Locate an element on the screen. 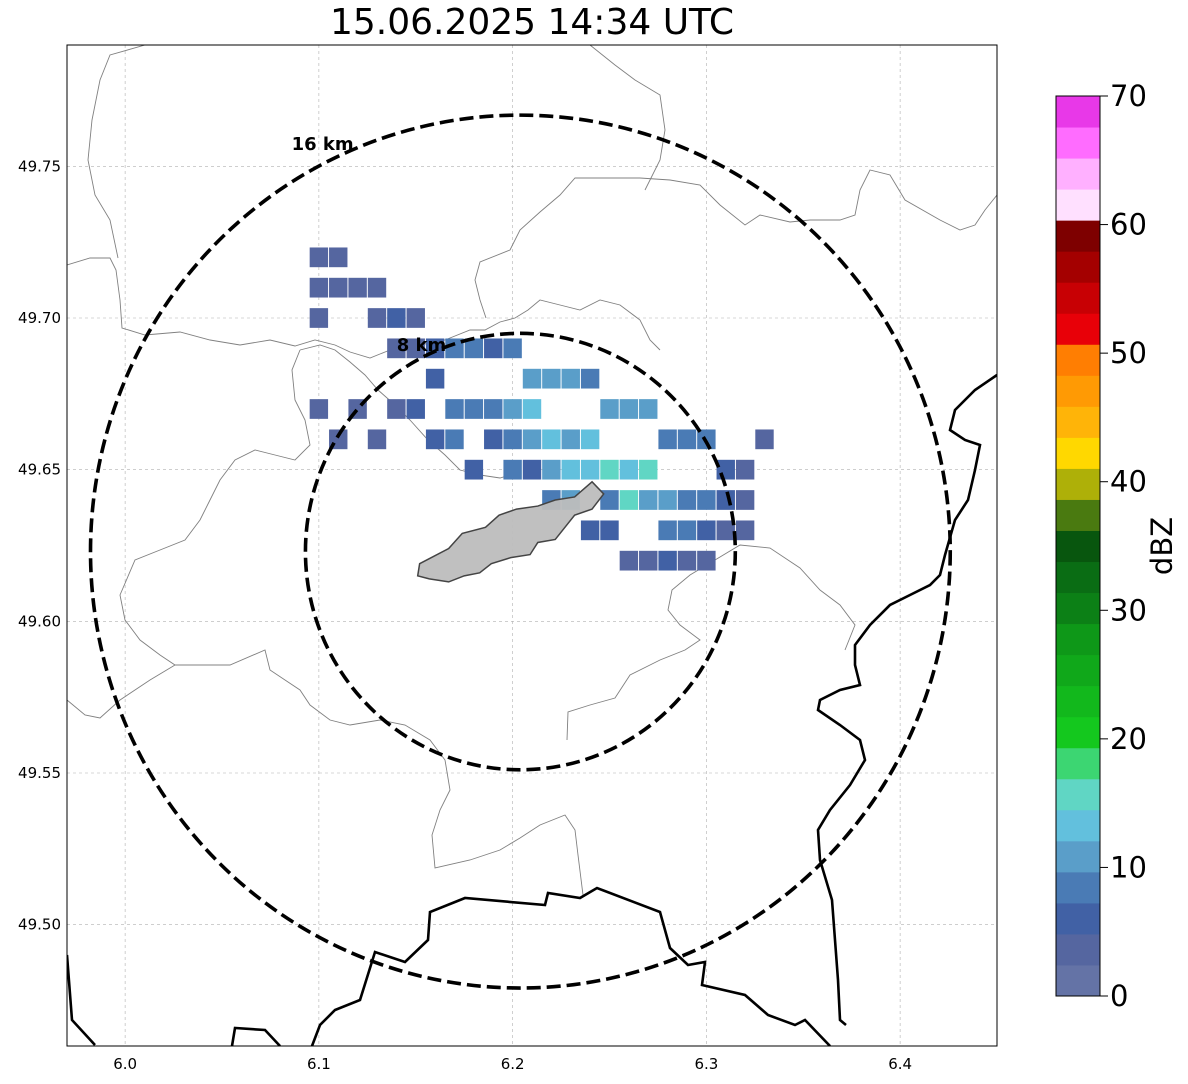 This screenshot has height=1084, width=1188. colorbar-frame is located at coordinates (1078, 546).